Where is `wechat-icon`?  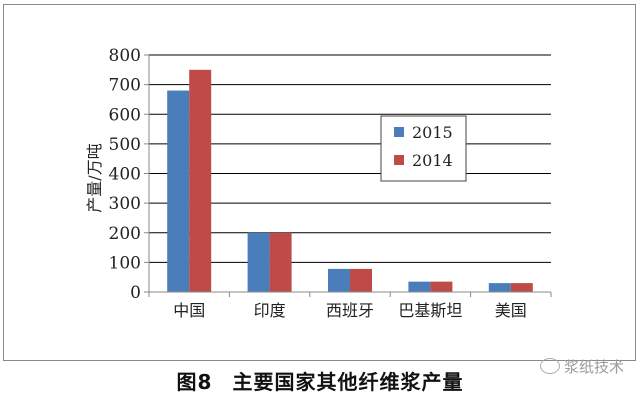
wechat-icon is located at coordinates (549, 366).